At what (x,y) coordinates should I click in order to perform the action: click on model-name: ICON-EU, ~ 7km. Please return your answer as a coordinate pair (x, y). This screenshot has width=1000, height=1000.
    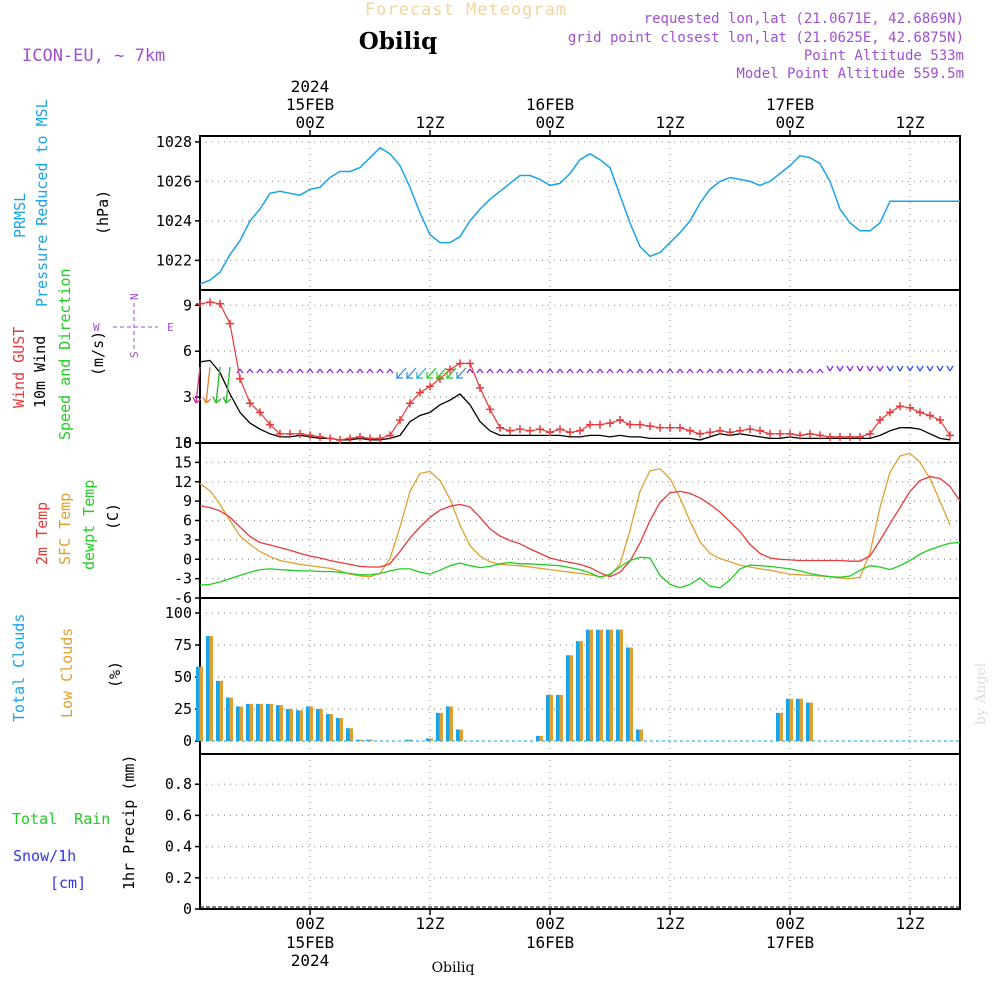
    Looking at the image, I should click on (93, 56).